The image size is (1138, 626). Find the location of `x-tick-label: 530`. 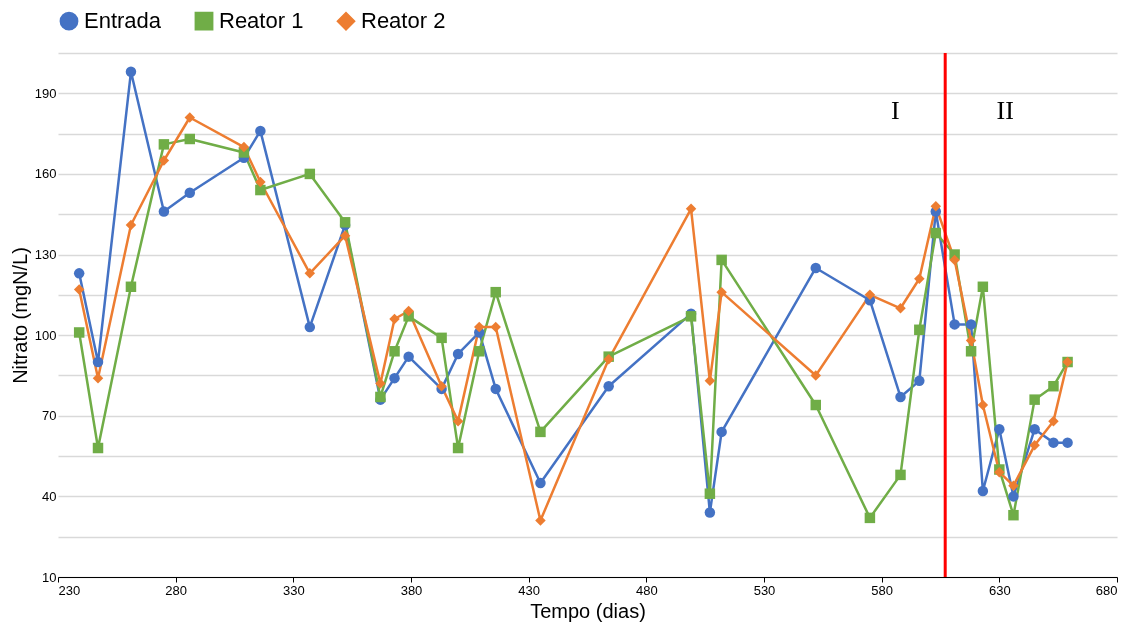

x-tick-label: 530 is located at coordinates (764, 590).